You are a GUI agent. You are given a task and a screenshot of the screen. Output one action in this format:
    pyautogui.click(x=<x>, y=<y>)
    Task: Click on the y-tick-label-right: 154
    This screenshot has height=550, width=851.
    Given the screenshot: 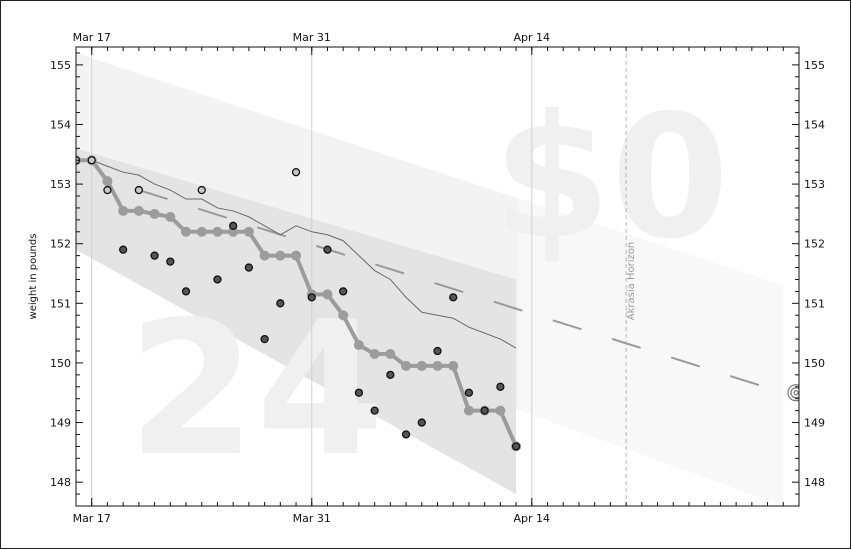 What is the action you would take?
    pyautogui.click(x=814, y=124)
    